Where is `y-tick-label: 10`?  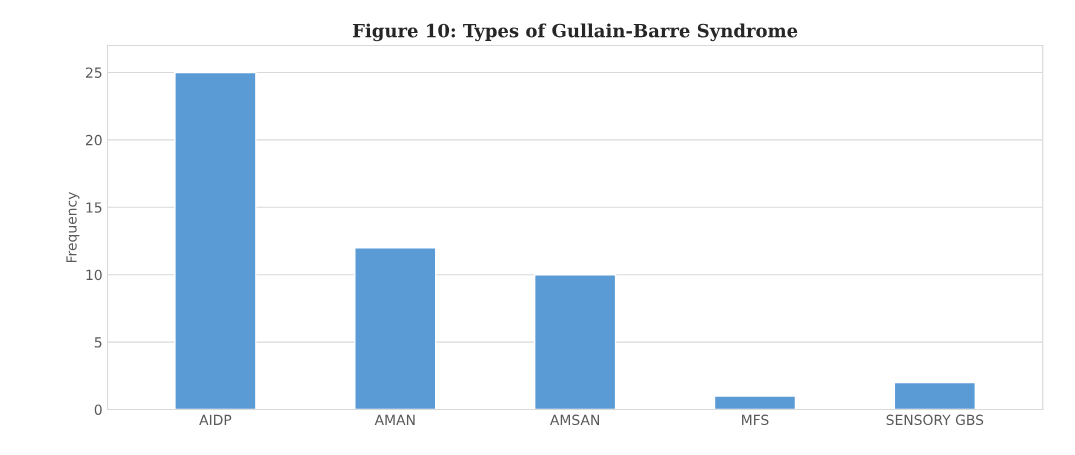
y-tick-label: 10 is located at coordinates (94, 275).